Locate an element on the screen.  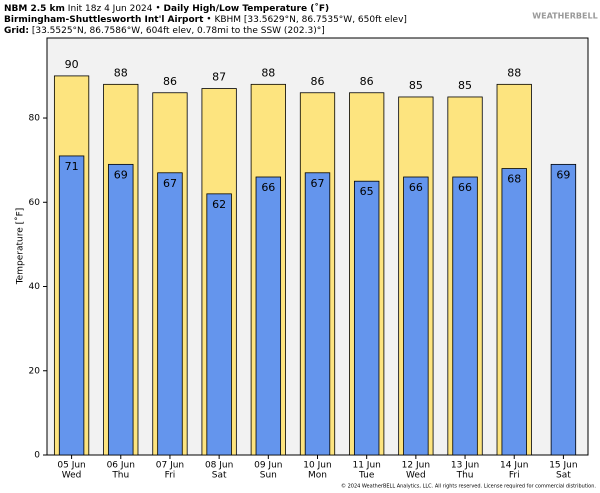
data-label: 65 is located at coordinates (367, 191).